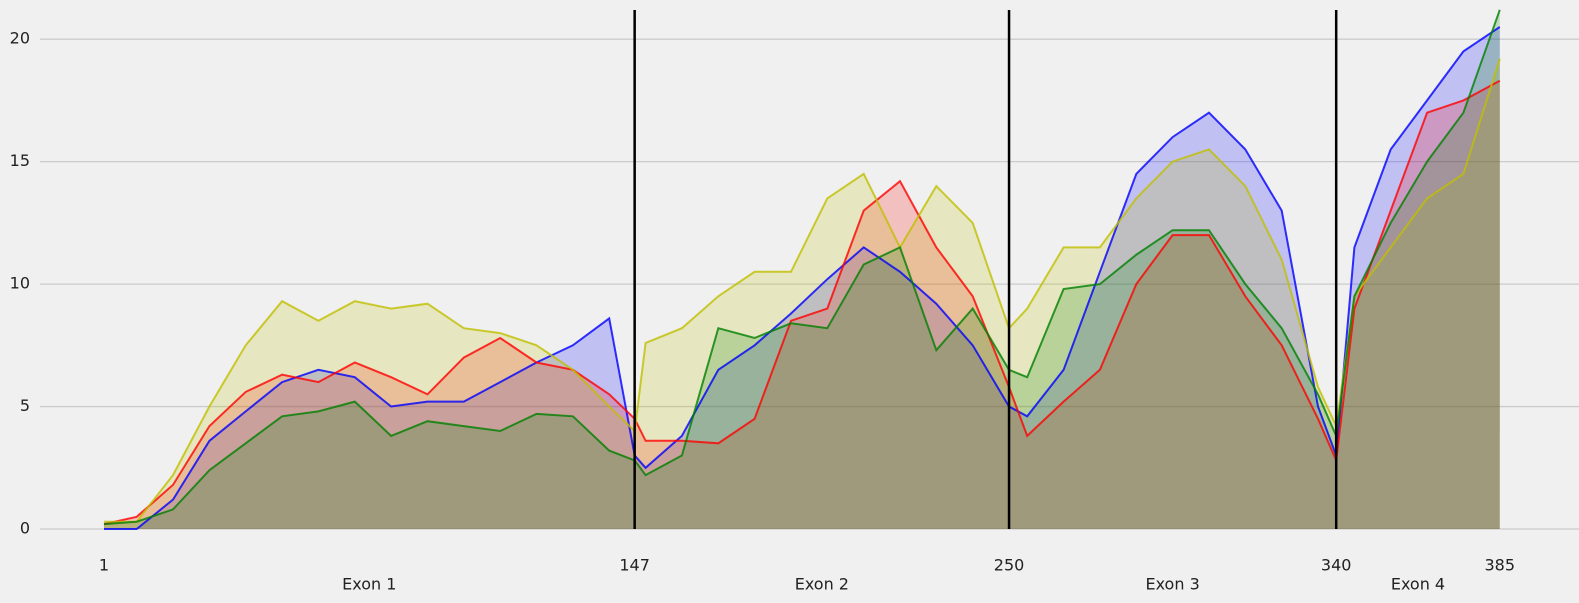  I want to click on x-tick-label: 1, so click(104, 565).